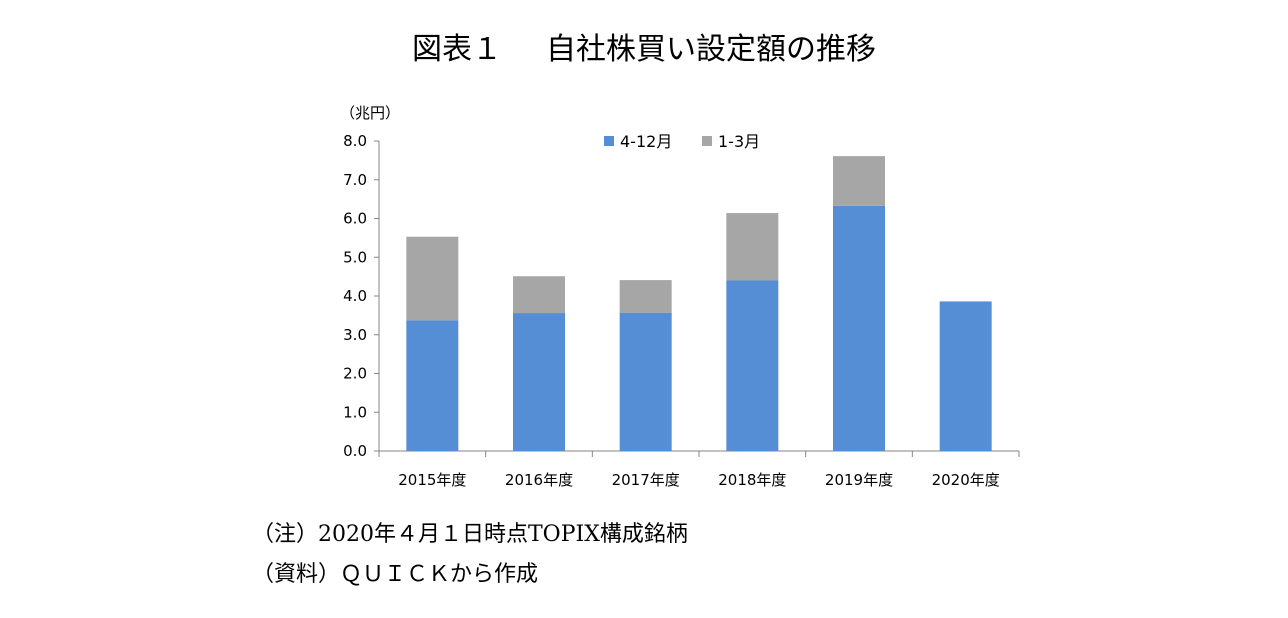 This screenshot has height=618, width=1288. I want to click on x-tick-label: 2020年度, so click(966, 480).